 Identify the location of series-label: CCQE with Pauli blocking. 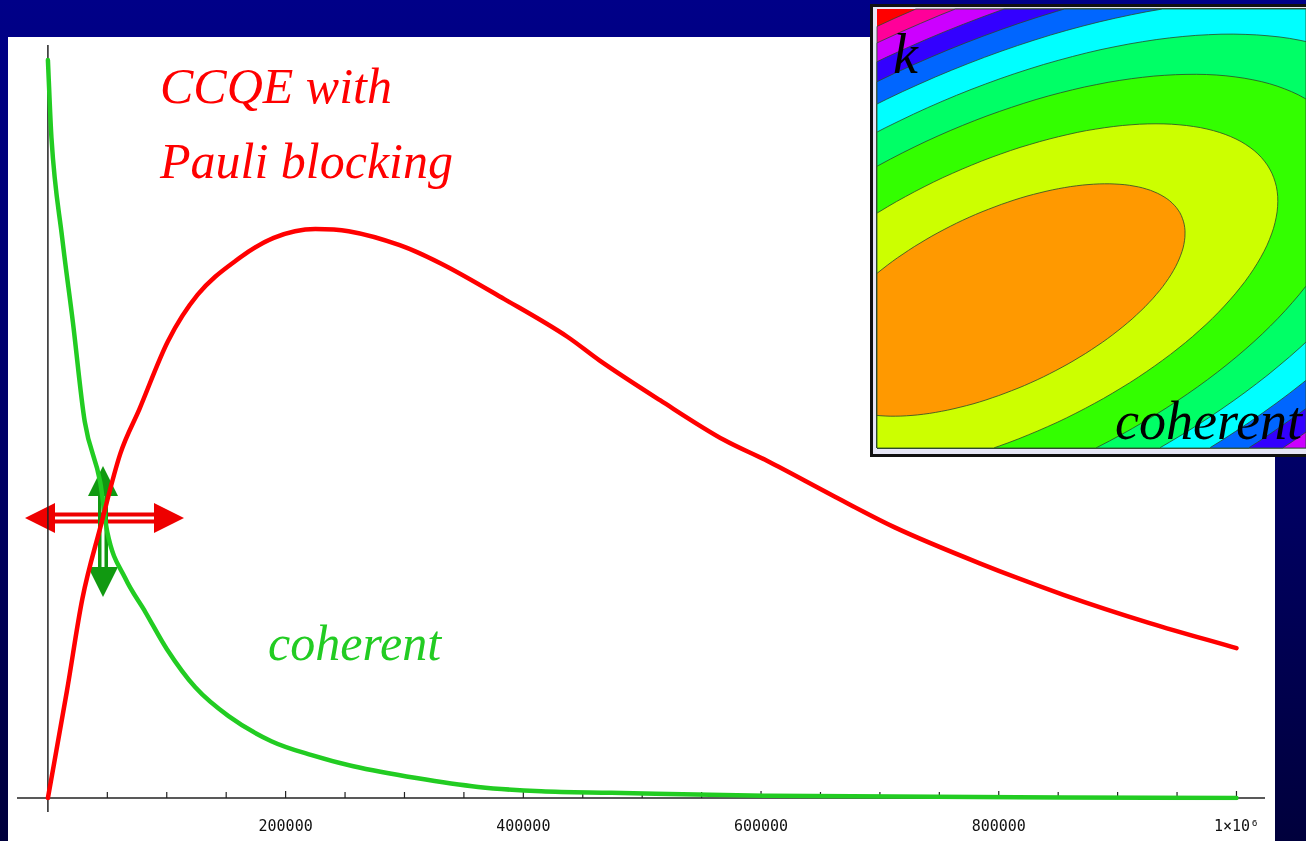
(306, 123).